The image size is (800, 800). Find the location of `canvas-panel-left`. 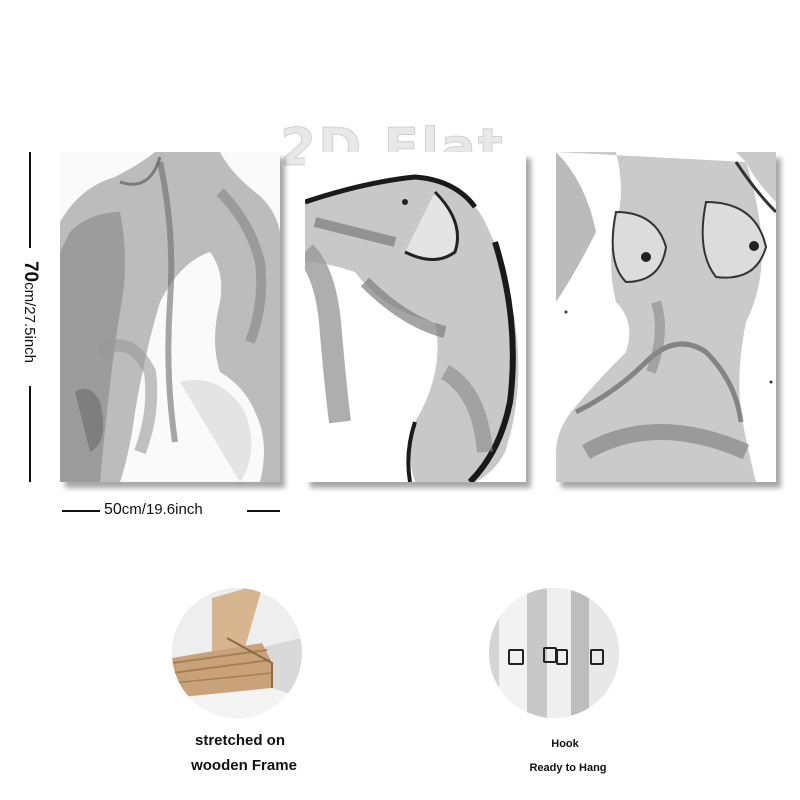

canvas-panel-left is located at coordinates (170, 317).